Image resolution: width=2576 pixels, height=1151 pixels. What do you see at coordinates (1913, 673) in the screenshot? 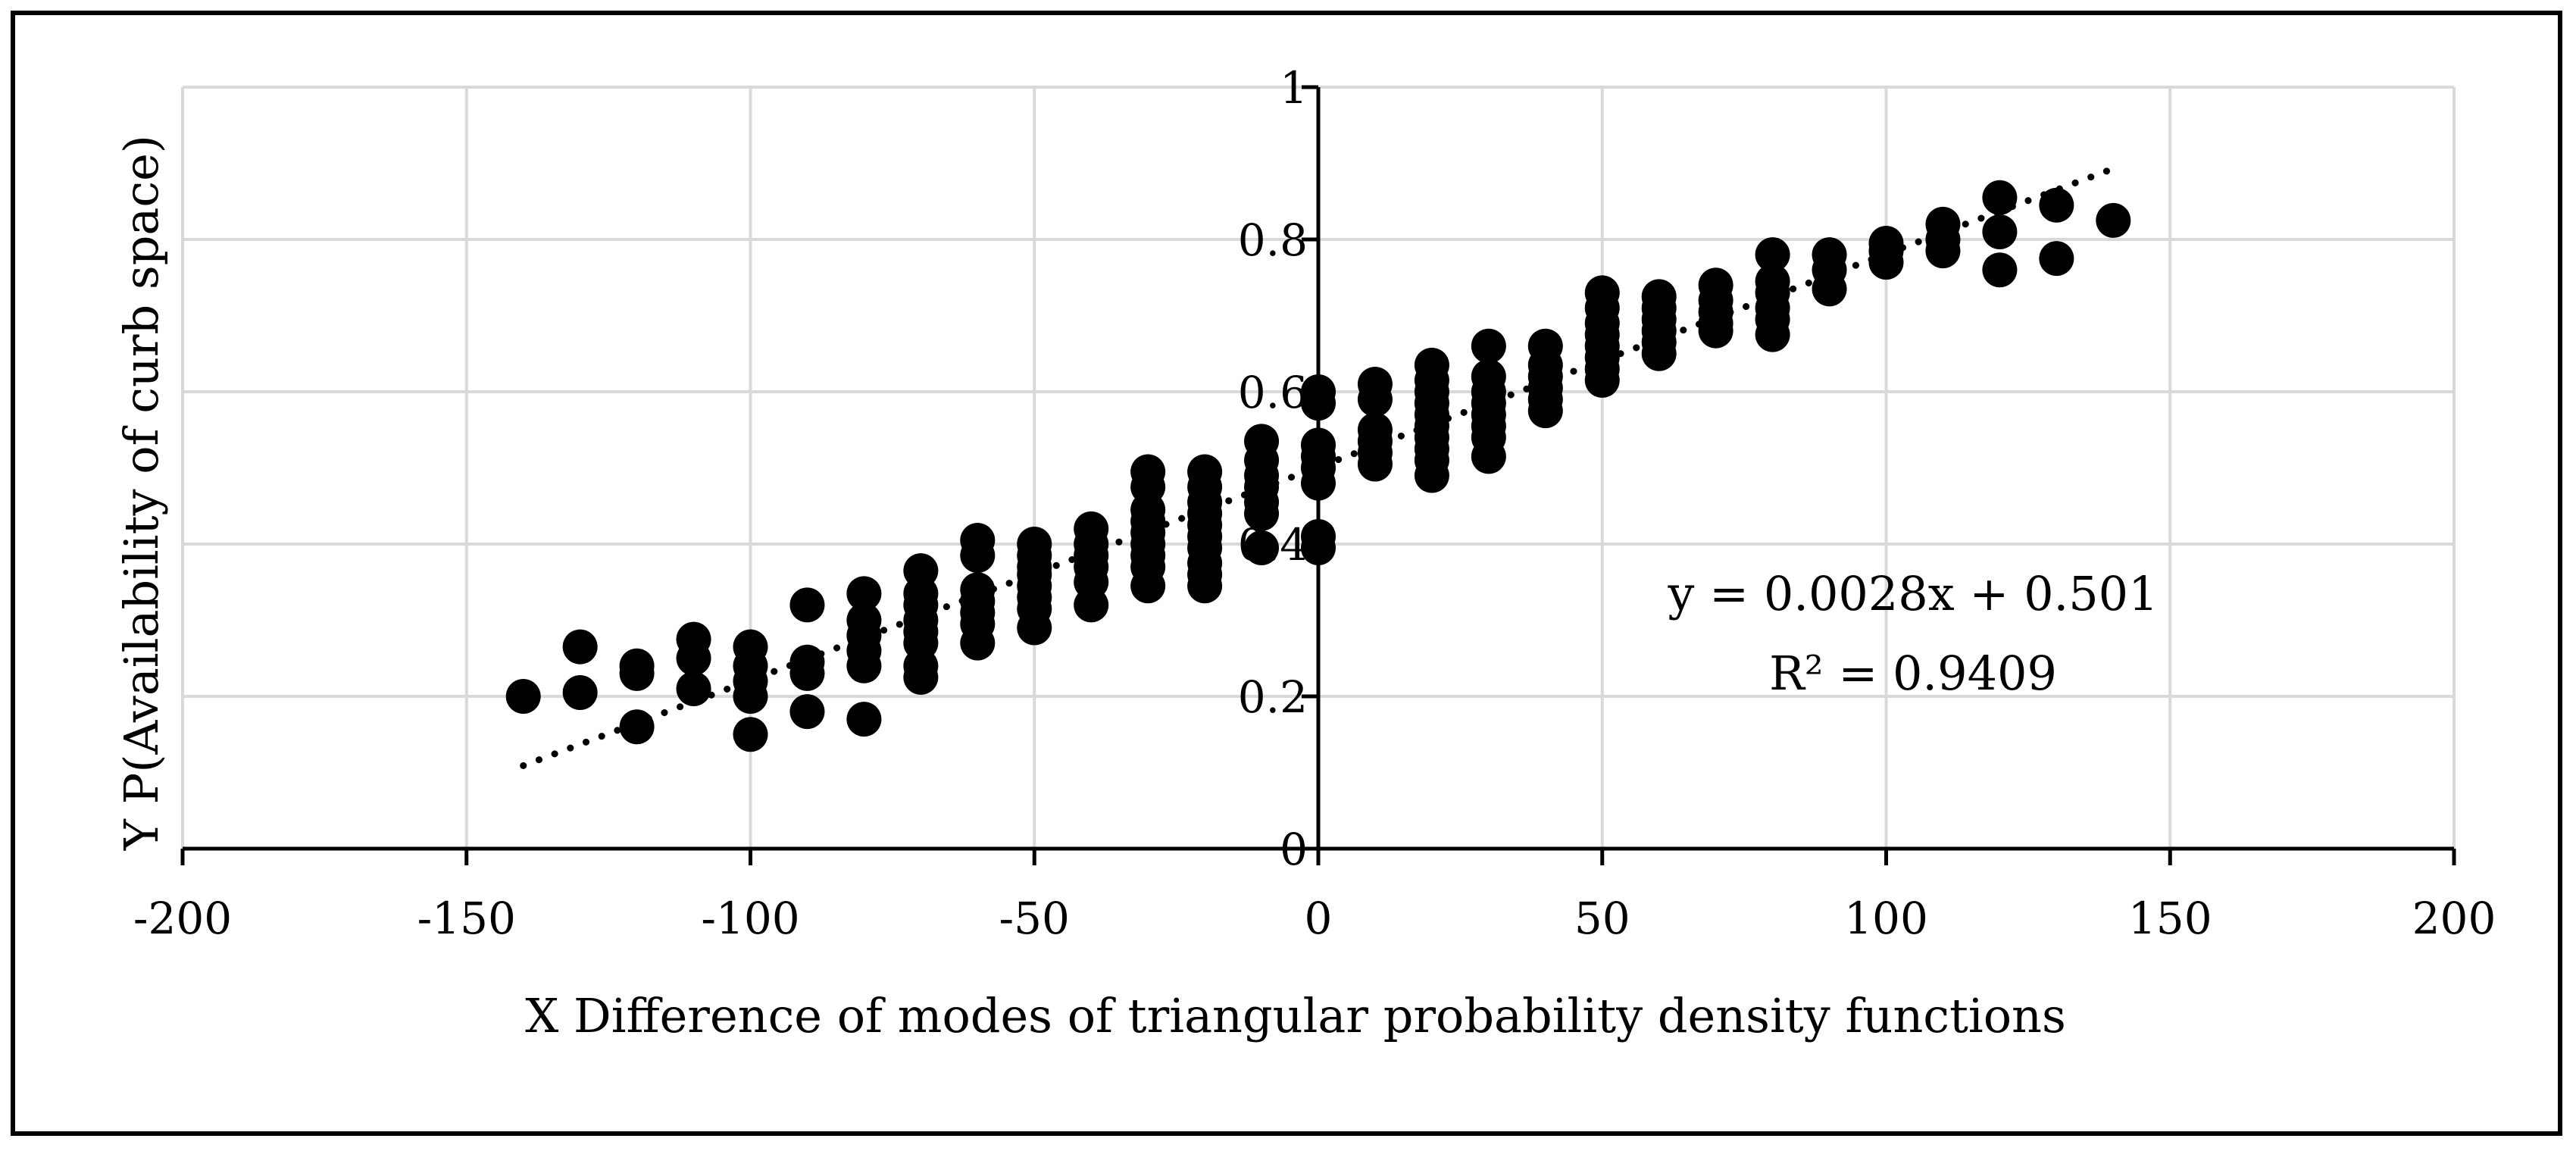
I see `trendline-r-squared: R² = 0.9409` at bounding box center [1913, 673].